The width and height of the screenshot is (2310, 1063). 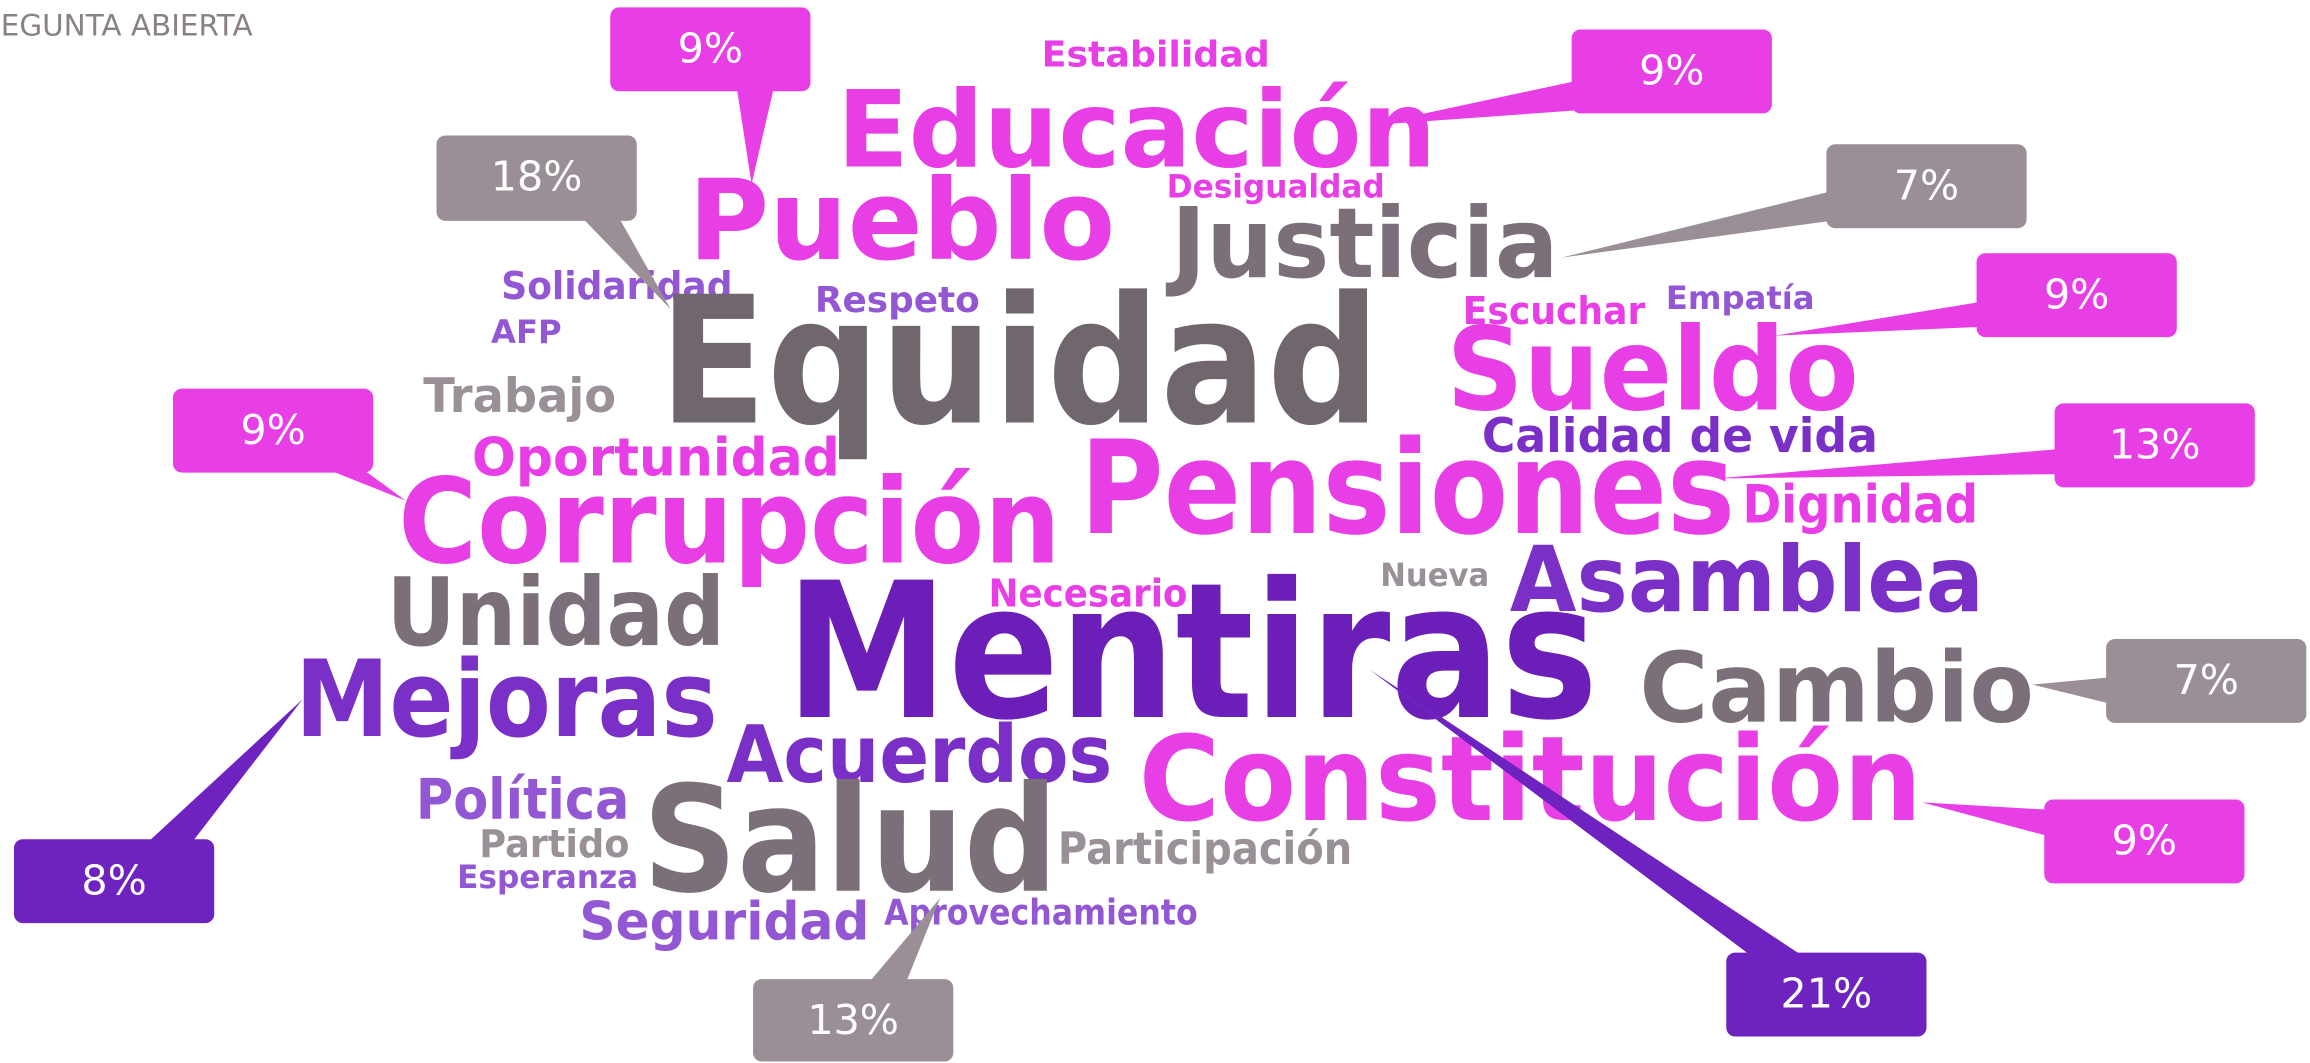 What do you see at coordinates (853, 980) in the screenshot?
I see `callout: 13%` at bounding box center [853, 980].